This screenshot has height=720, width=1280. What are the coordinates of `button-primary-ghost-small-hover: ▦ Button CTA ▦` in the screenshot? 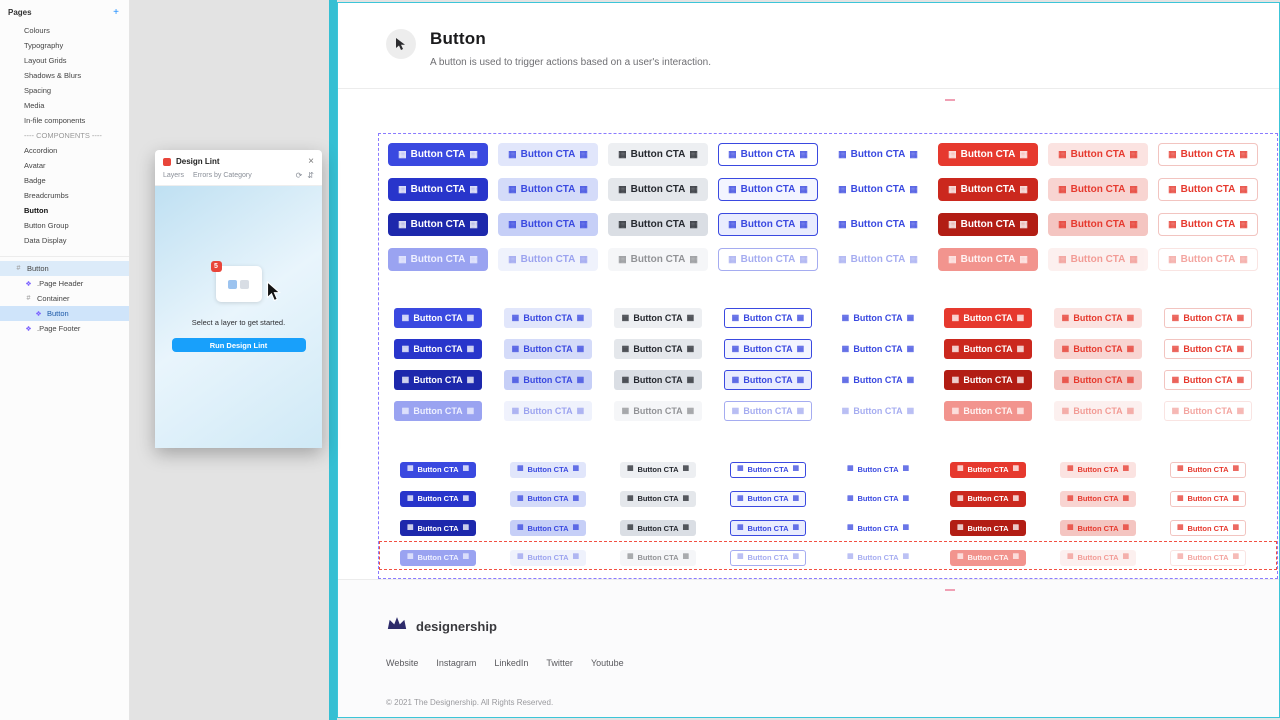 It's located at (878, 499).